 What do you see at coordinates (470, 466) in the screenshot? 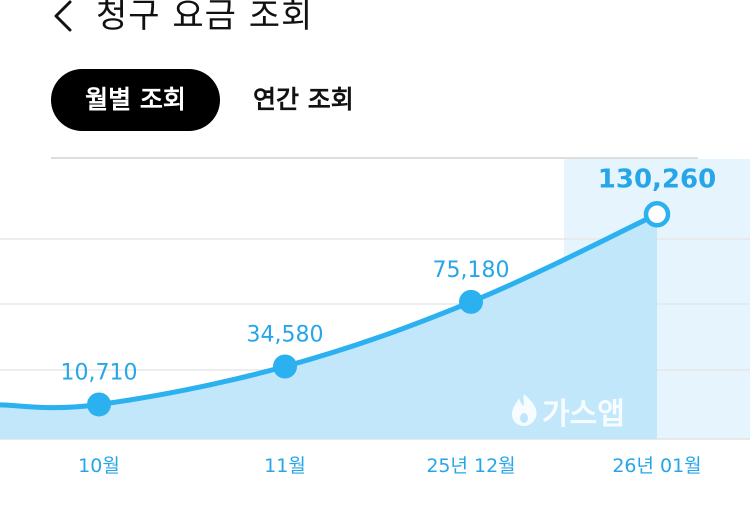
I see `x-tick-label: 25년 12월` at bounding box center [470, 466].